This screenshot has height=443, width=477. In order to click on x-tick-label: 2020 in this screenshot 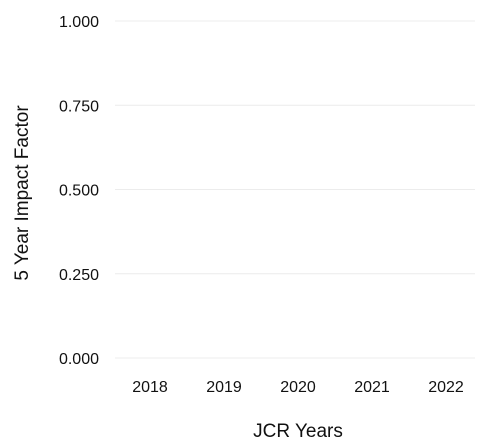, I will do `click(298, 387)`.